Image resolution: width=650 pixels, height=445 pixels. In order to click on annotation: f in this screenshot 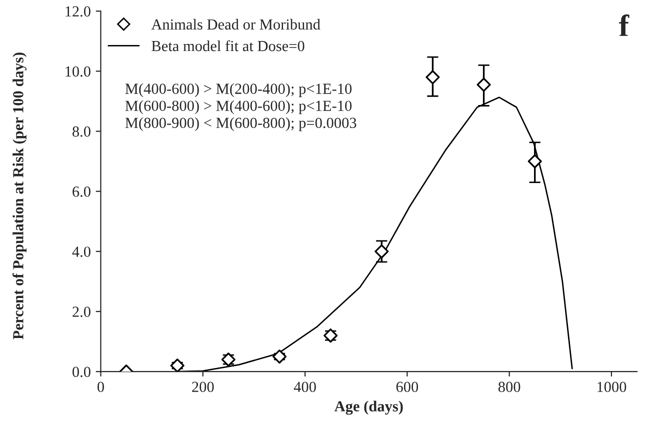, I will do `click(624, 25)`.